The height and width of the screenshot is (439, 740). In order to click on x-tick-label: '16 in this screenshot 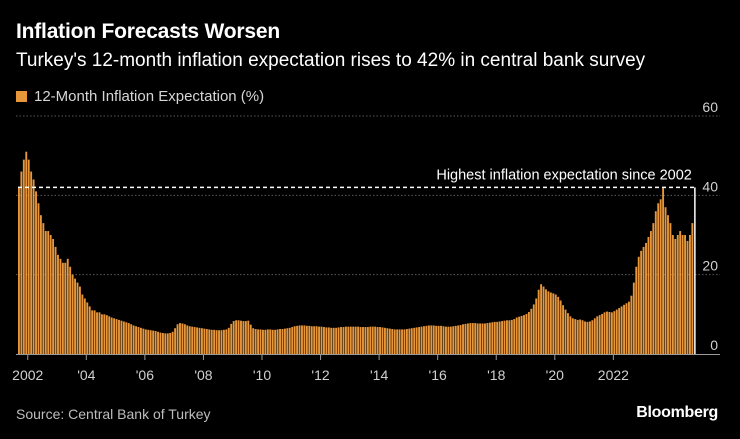, I will do `click(438, 375)`.